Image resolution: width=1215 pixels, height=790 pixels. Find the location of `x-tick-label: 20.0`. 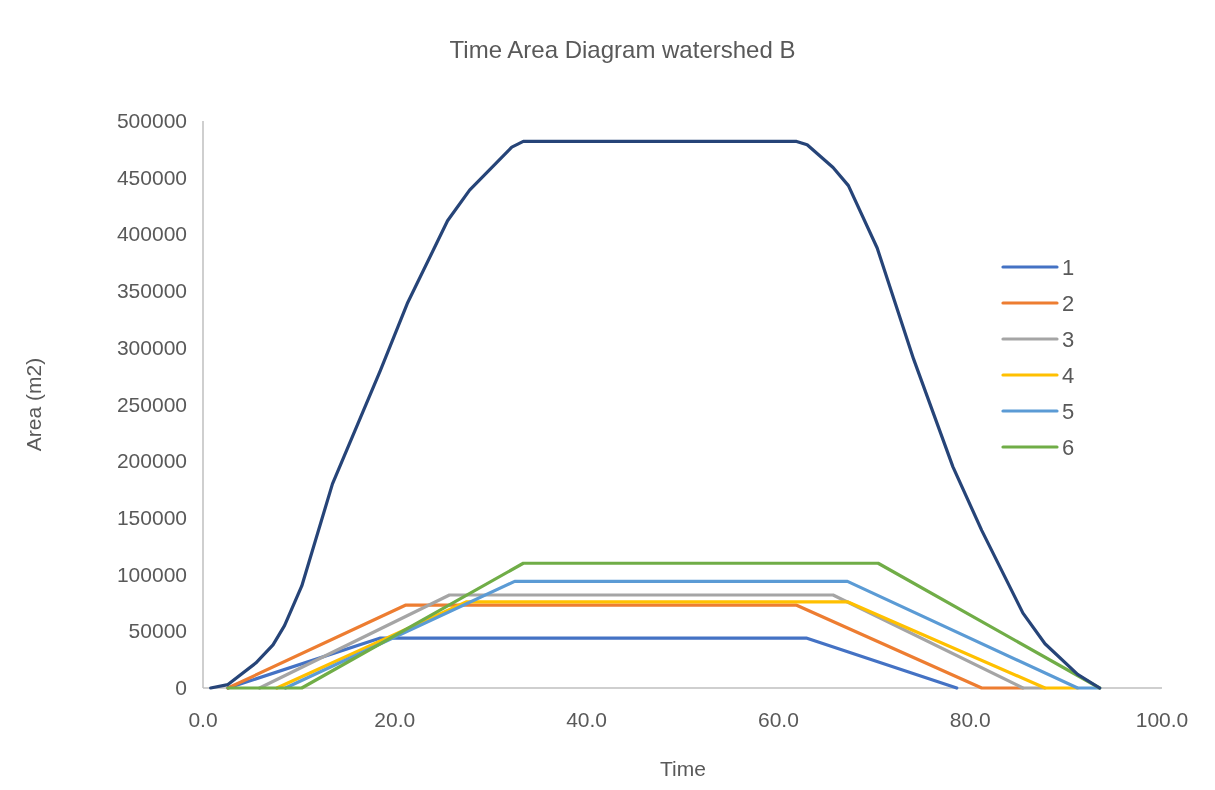

x-tick-label: 20.0 is located at coordinates (395, 719).